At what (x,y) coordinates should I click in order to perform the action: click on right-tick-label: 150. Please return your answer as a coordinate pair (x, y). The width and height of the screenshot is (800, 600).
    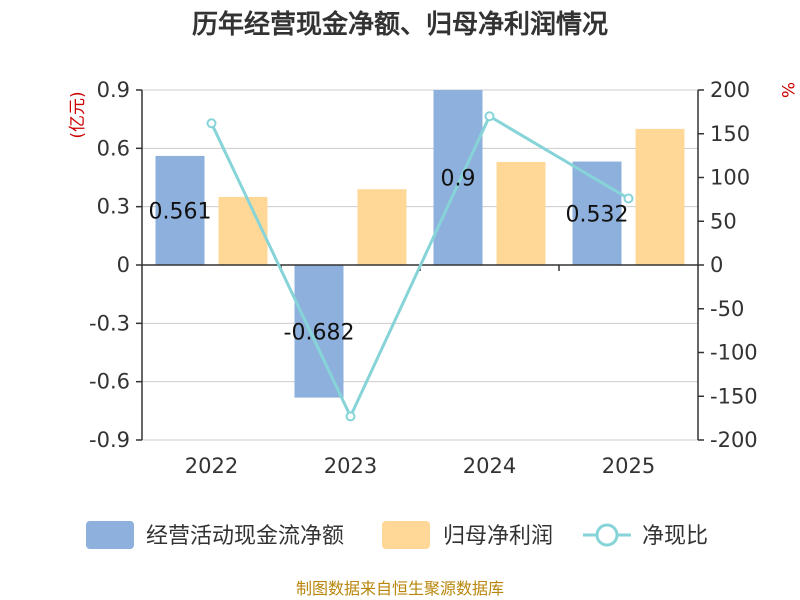
    Looking at the image, I should click on (730, 134).